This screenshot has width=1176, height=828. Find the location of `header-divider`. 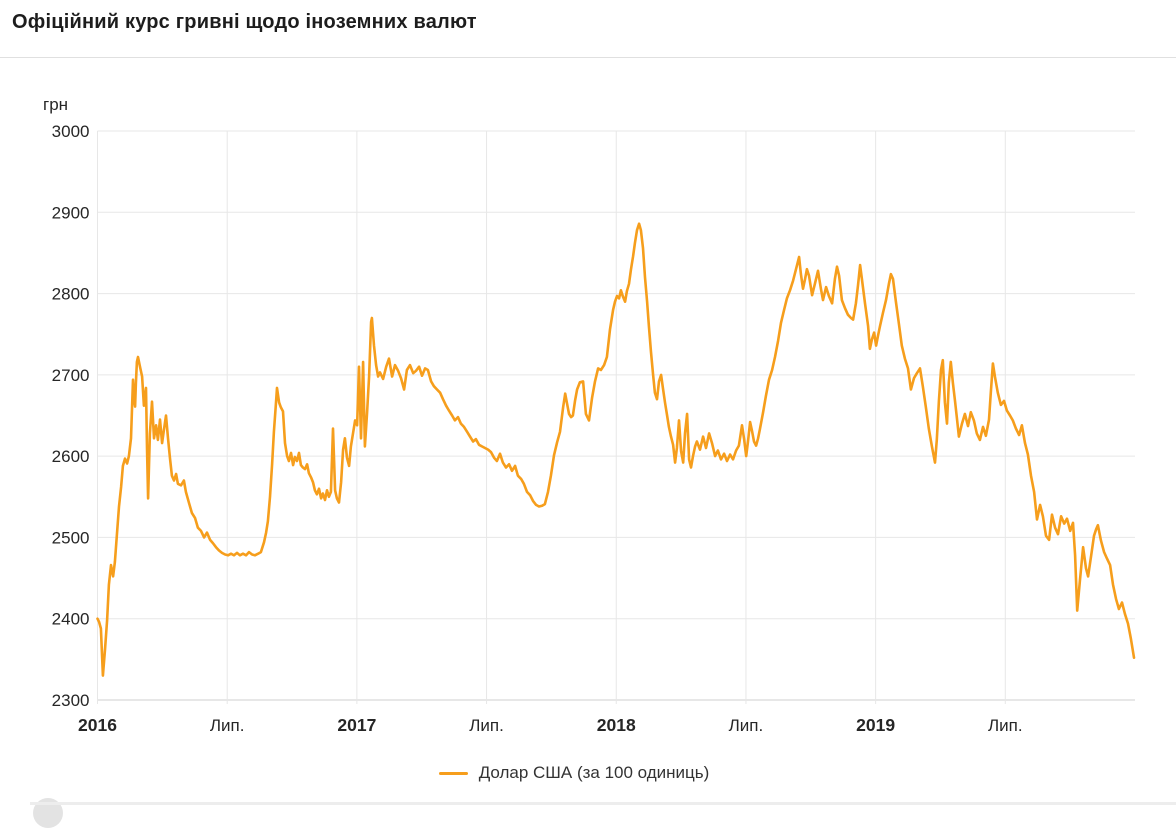

header-divider is located at coordinates (588, 57).